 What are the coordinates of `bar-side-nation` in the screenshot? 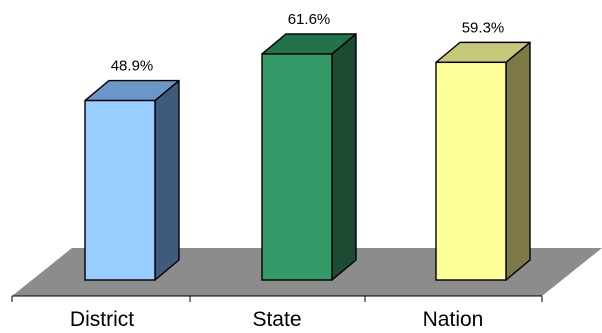 It's located at (518, 161).